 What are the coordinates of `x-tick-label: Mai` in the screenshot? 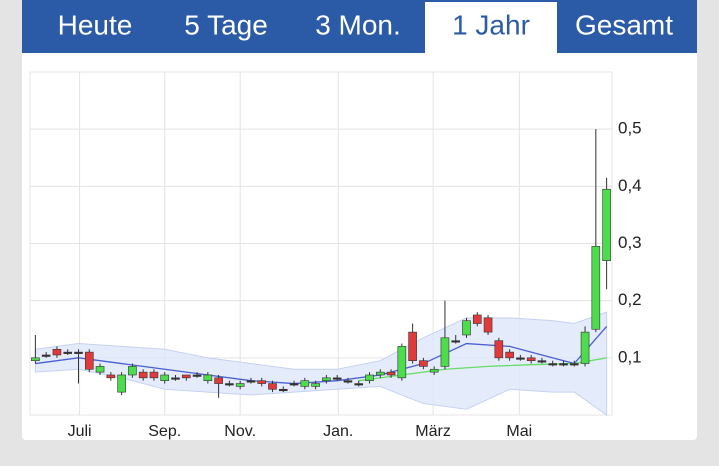 It's located at (519, 431).